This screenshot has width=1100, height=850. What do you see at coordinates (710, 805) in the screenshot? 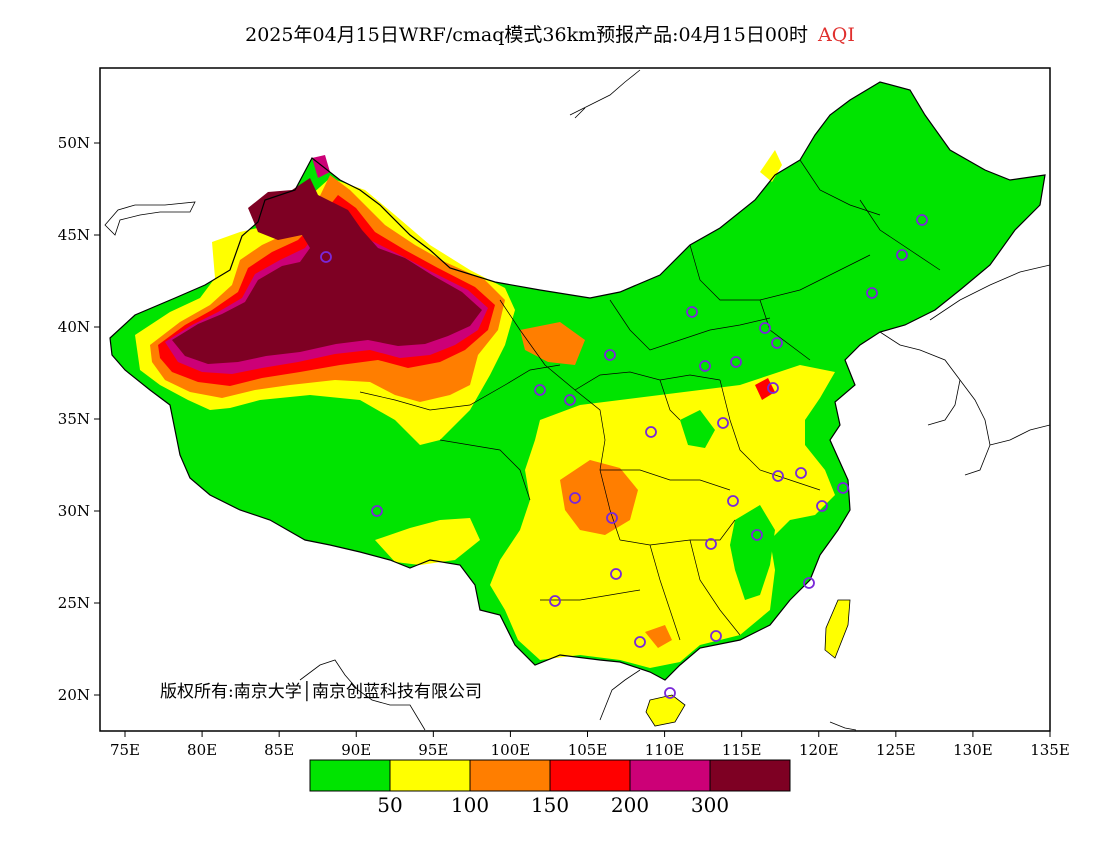
I see `colorbar-label: 300` at bounding box center [710, 805].